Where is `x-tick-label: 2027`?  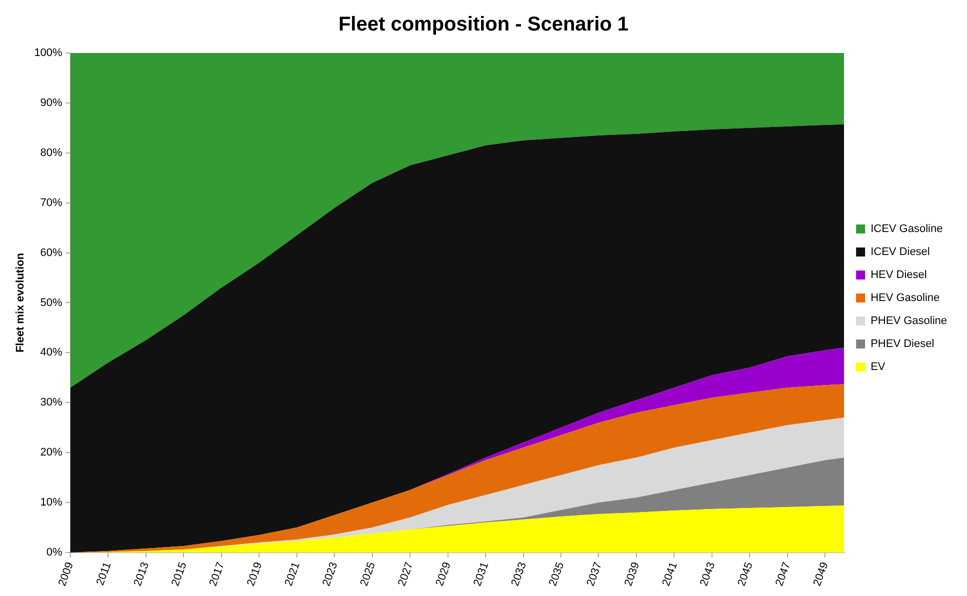
x-tick-label: 2027 is located at coordinates (406, 574).